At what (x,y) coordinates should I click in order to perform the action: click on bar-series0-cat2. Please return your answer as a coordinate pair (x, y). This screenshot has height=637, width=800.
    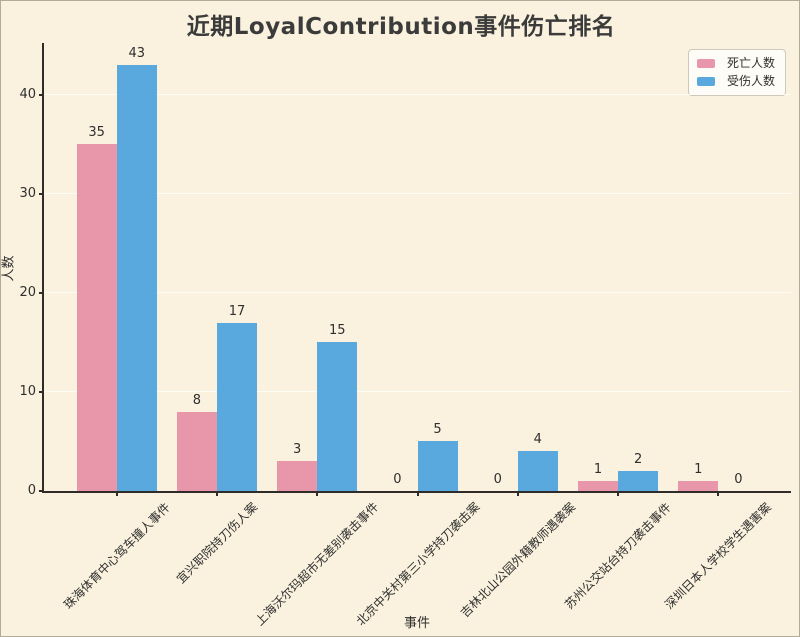
    Looking at the image, I should click on (297, 476).